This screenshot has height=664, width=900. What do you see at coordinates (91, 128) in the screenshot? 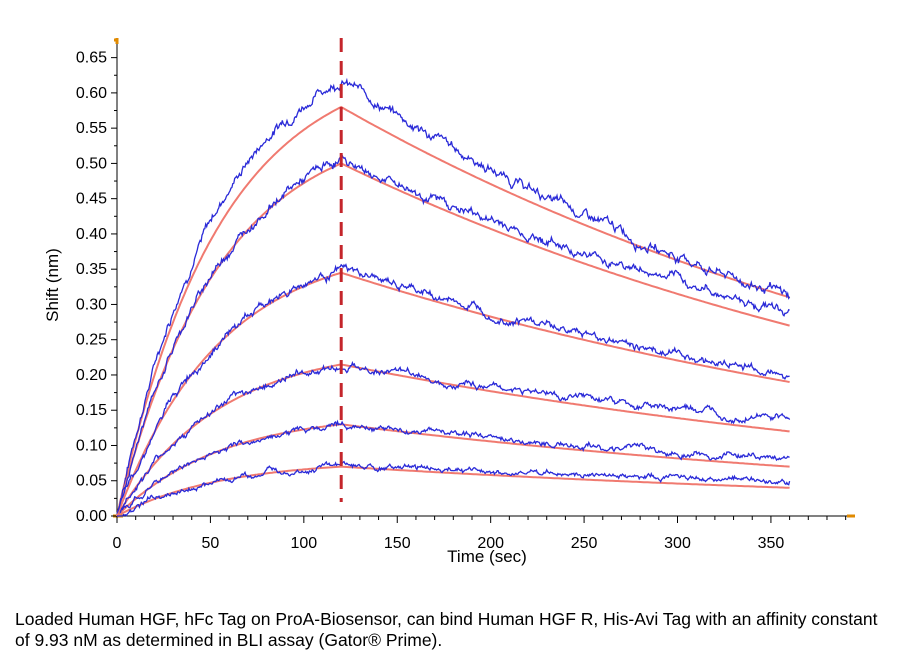
I see `y-tick-label: 0.55` at bounding box center [91, 128].